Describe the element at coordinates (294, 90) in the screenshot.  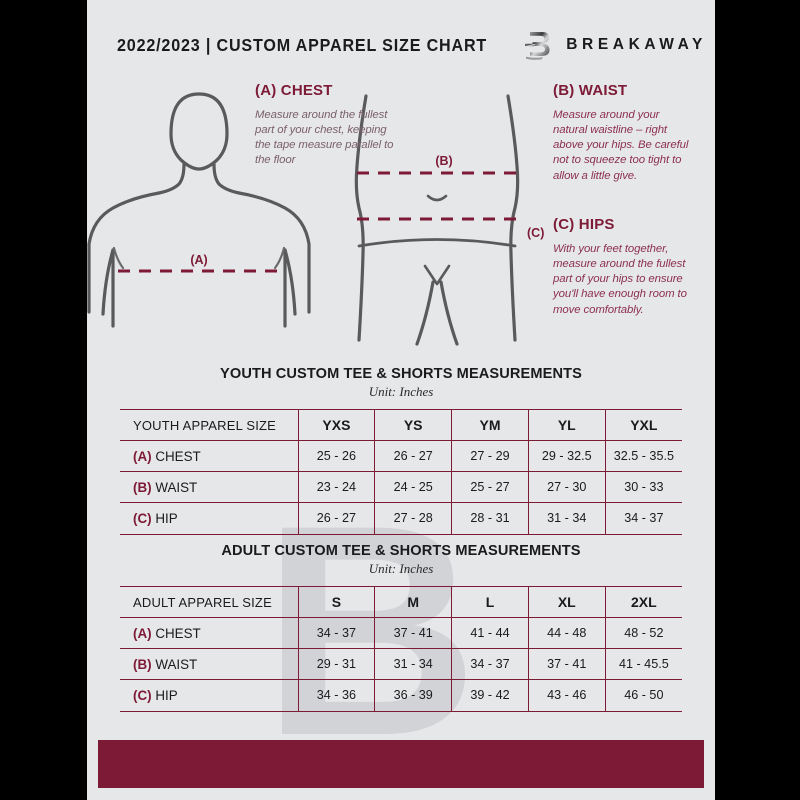
I see `callout-chest-heading: (A) CHEST` at that location.